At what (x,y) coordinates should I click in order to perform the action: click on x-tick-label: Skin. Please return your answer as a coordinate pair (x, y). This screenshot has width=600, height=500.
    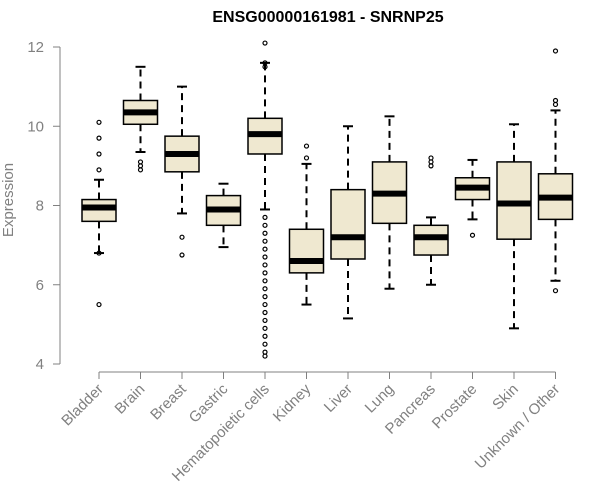
    Looking at the image, I should click on (505, 397).